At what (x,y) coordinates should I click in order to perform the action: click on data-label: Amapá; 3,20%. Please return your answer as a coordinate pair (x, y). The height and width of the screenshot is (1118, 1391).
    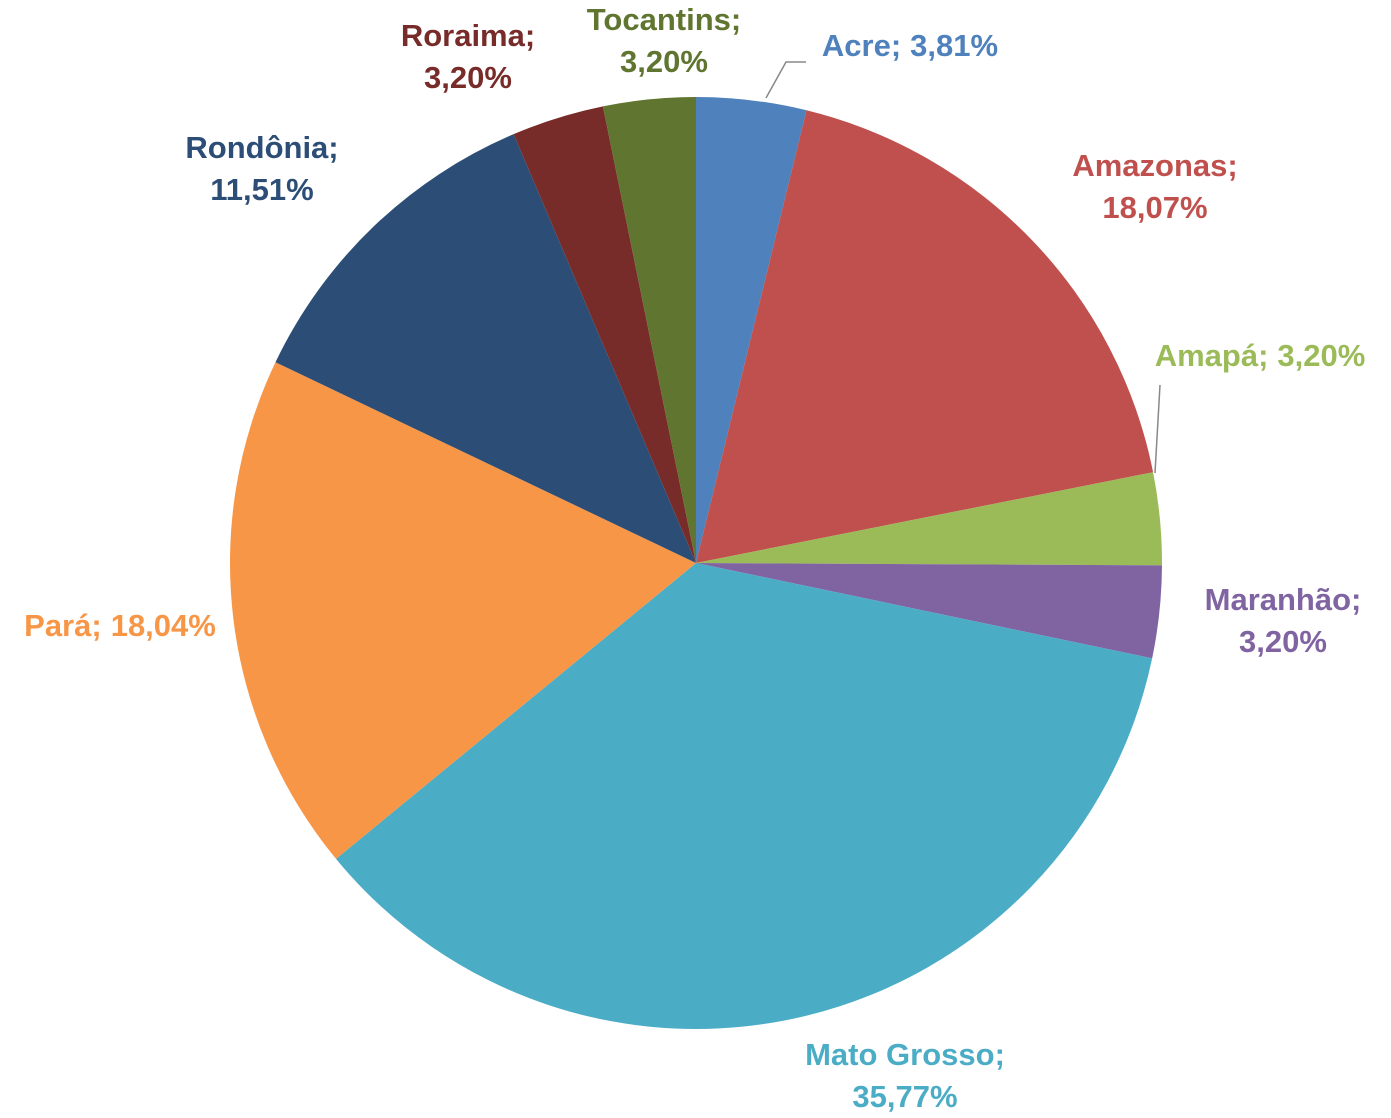
    Looking at the image, I should click on (1260, 355).